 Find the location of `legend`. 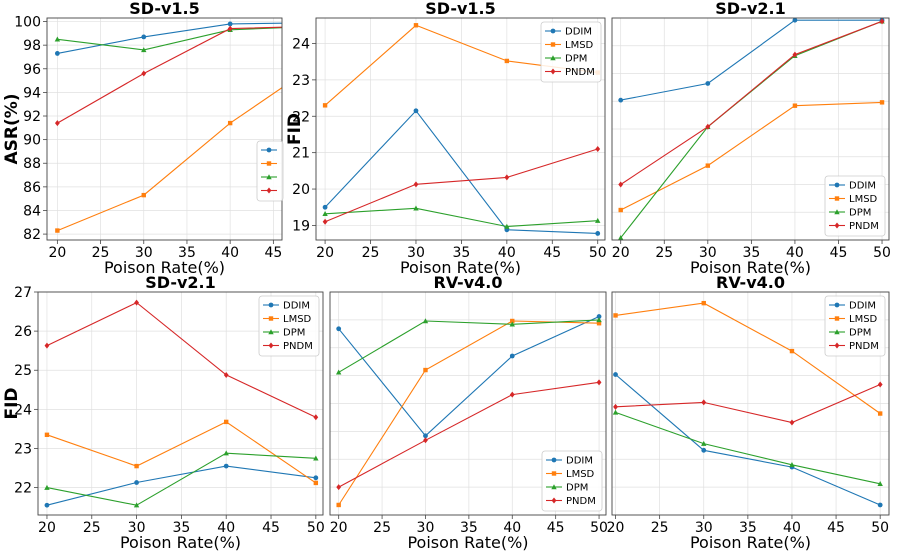

legend is located at coordinates (270, 171).